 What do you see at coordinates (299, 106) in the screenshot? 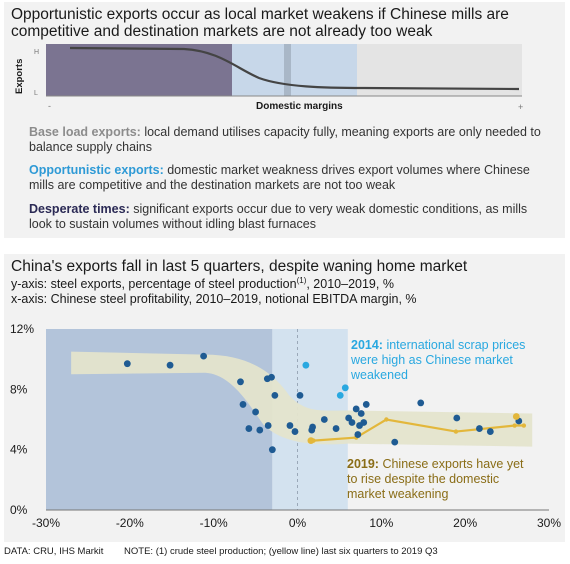
I see `schematic-x-axis-label: Domestic margins` at bounding box center [299, 106].